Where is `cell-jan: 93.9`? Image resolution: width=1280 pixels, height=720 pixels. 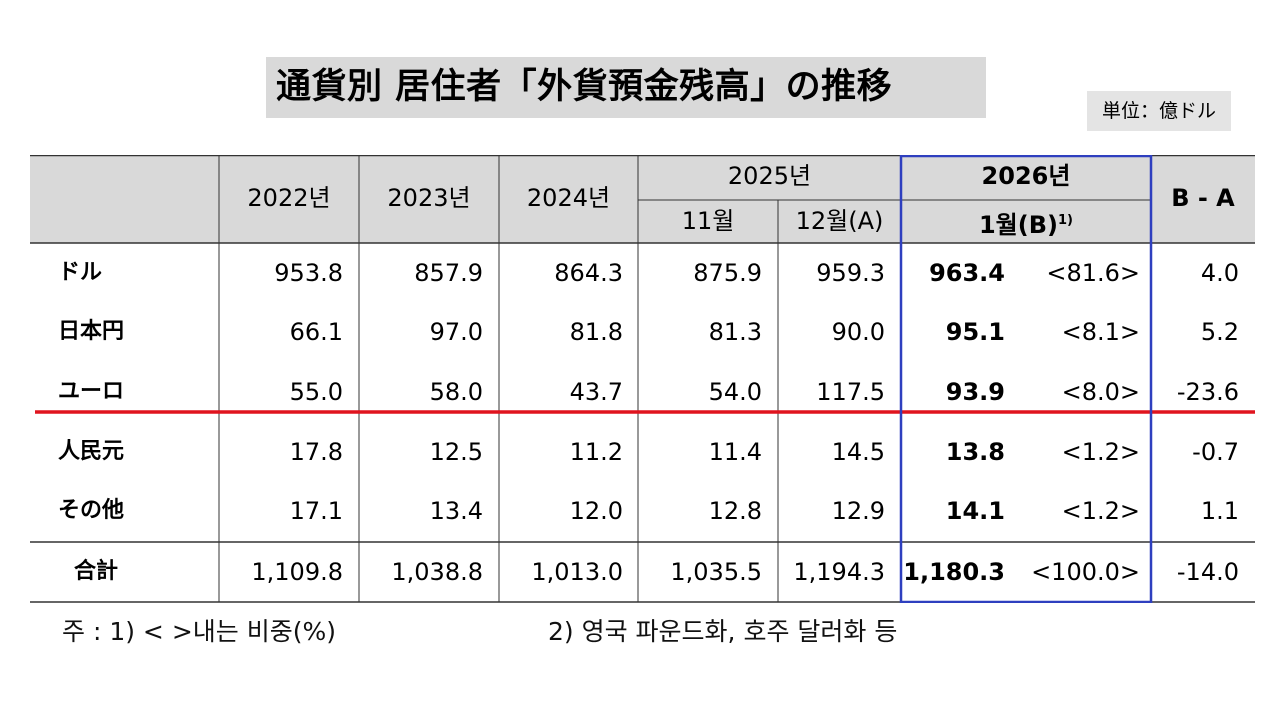
cell-jan: 93.9 is located at coordinates (975, 392).